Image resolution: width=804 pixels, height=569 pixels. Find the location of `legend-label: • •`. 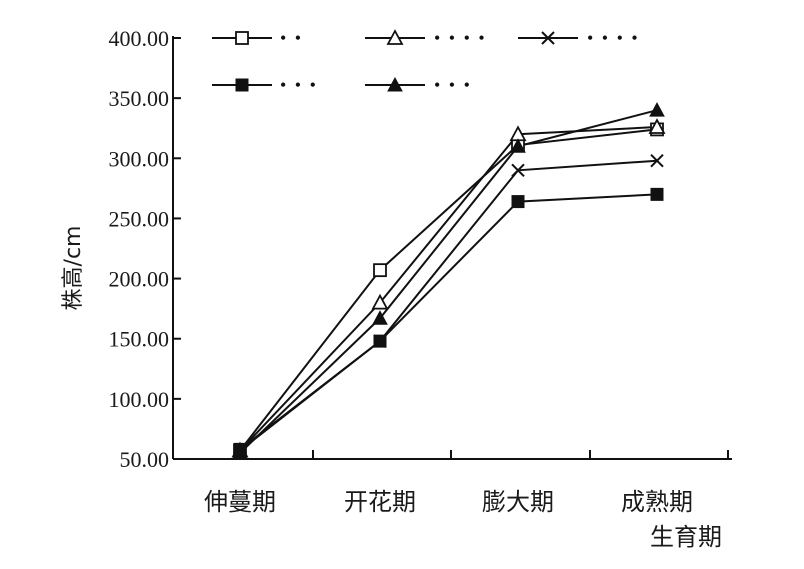

legend-label: • • is located at coordinates (291, 38).